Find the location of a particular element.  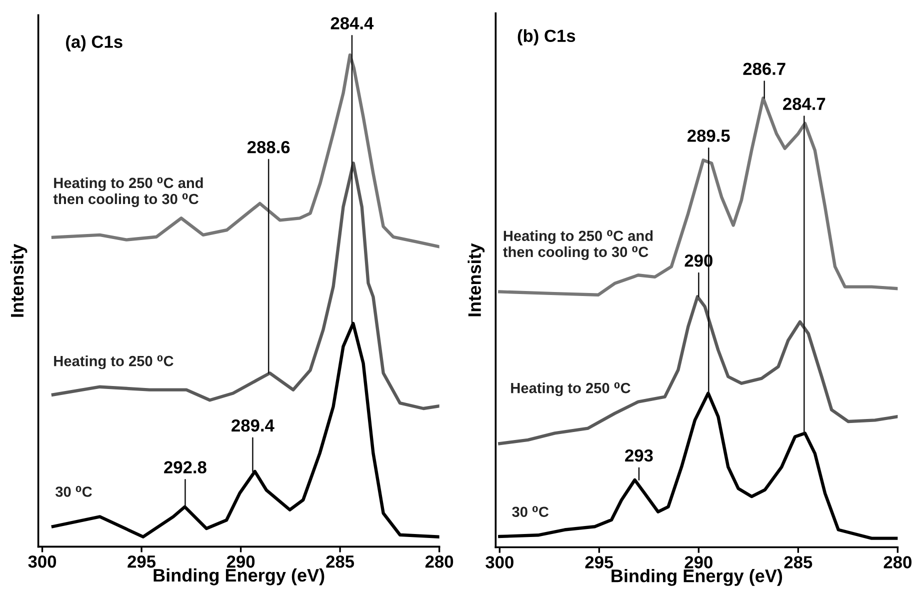

annotation: 284.7 is located at coordinates (804, 104).